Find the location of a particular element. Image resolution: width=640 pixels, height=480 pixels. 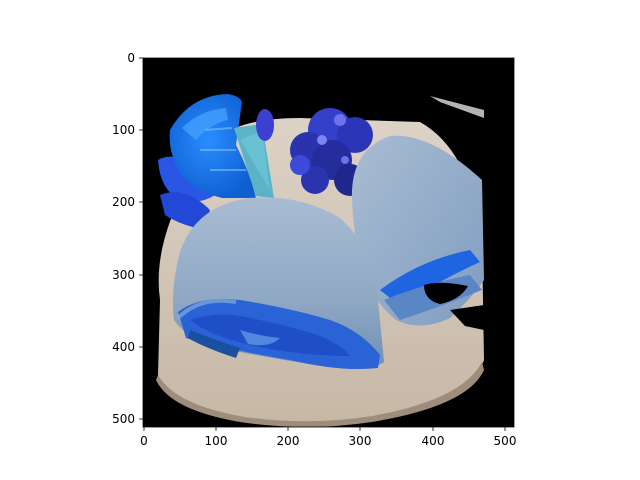

leaf is located at coordinates (185, 211).